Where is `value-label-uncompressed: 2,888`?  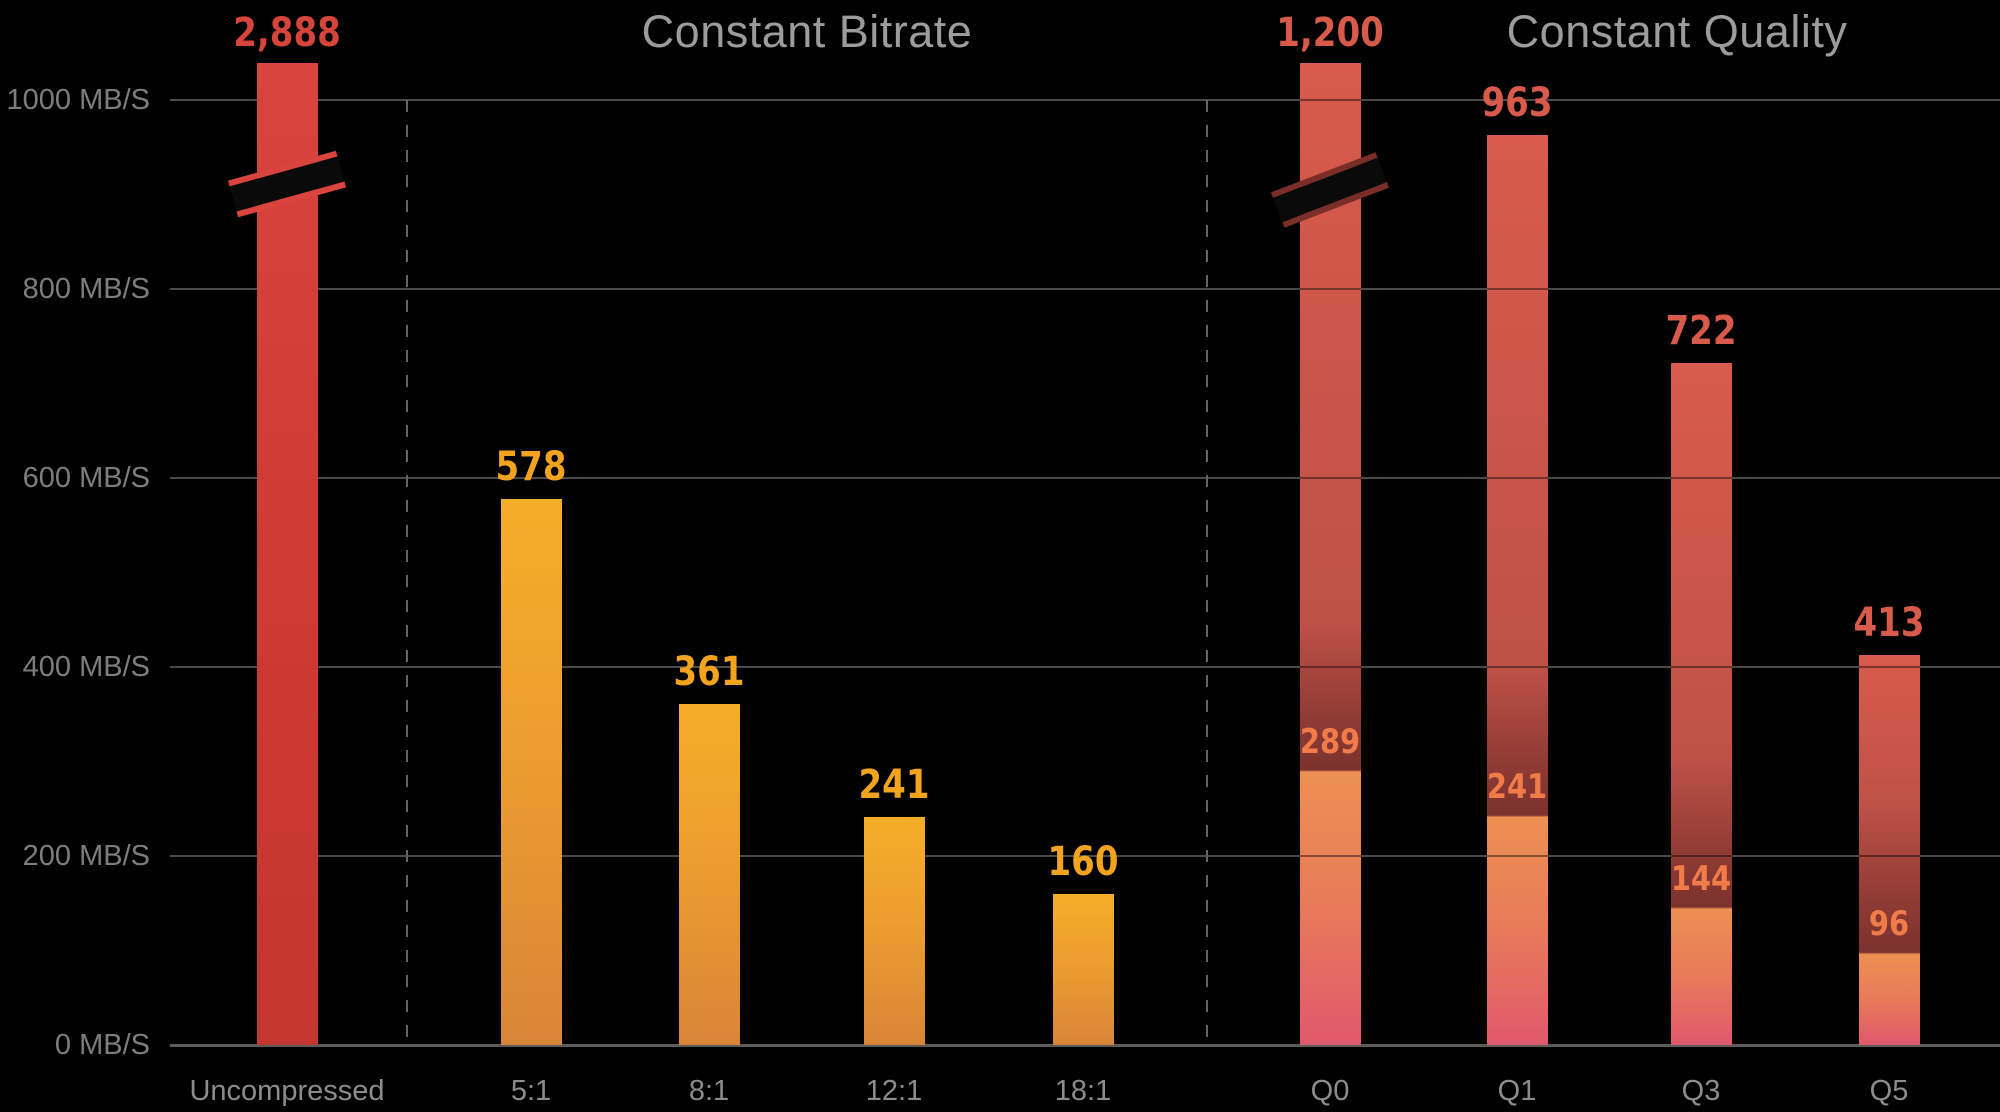 value-label-uncompressed: 2,888 is located at coordinates (287, 33).